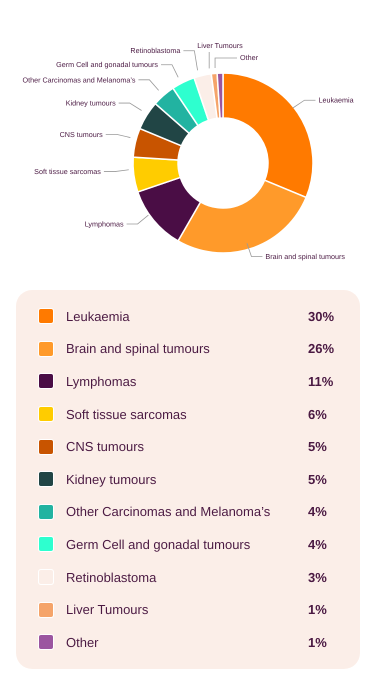 This screenshot has width=376, height=675. Describe the element at coordinates (318, 414) in the screenshot. I see `data-label: 6%` at that location.